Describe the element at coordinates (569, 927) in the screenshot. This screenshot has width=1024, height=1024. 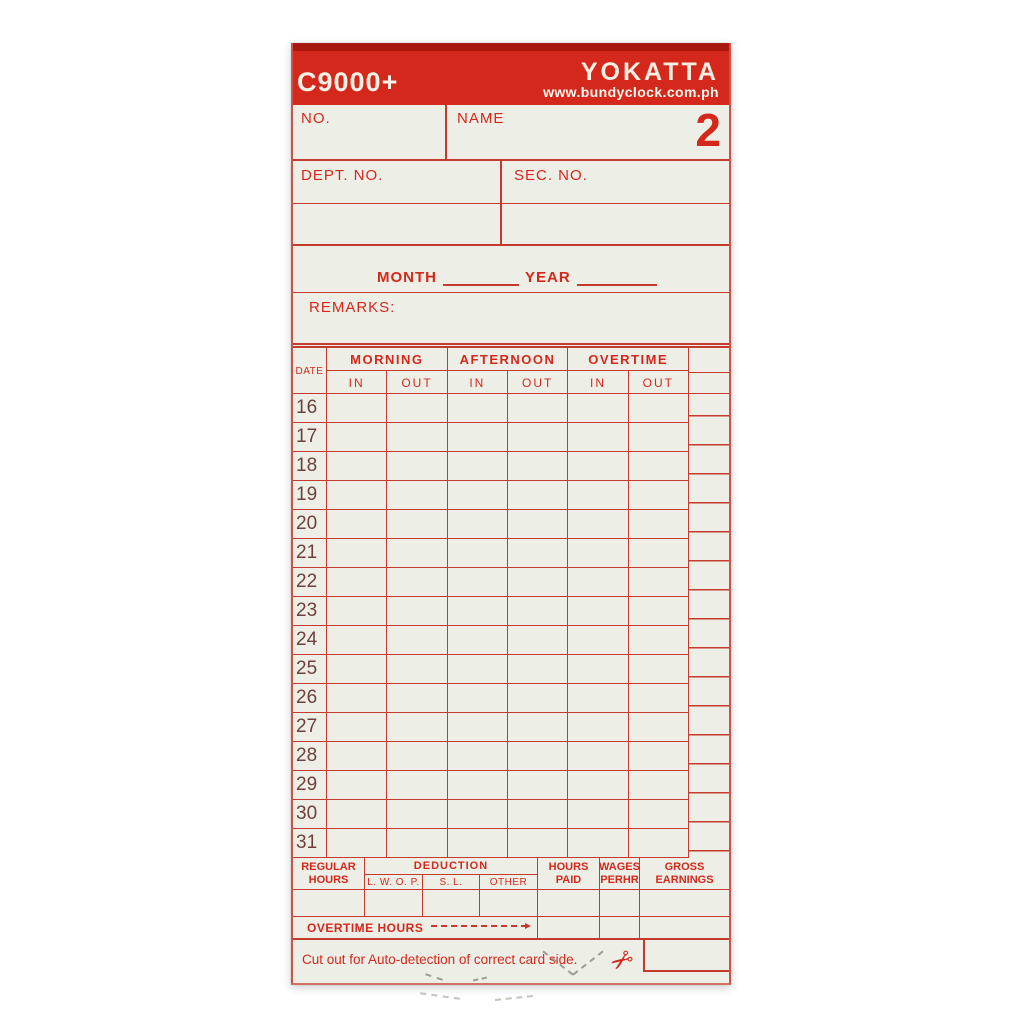
I see `overtime-hours-paid-cell` at that location.